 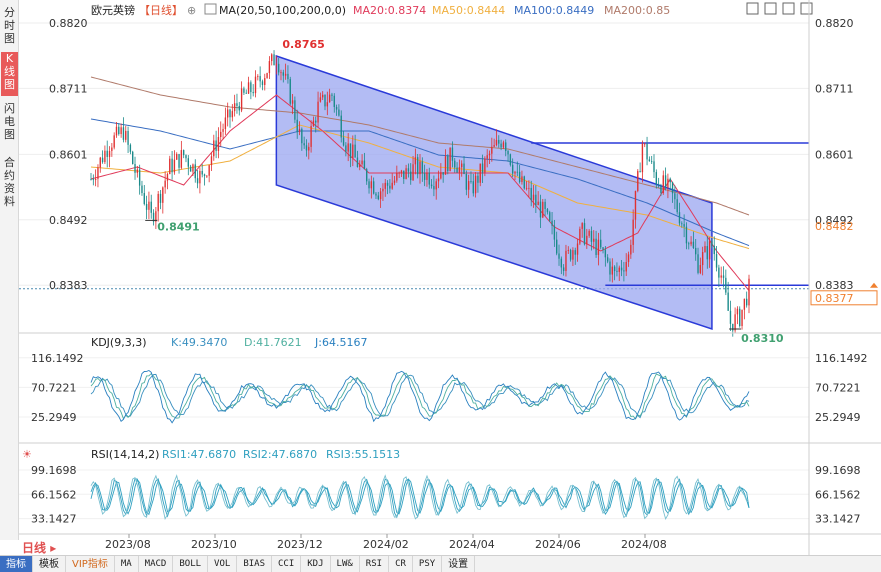 What do you see at coordinates (16, 563) in the screenshot?
I see `indicator-tab: 指标` at bounding box center [16, 563].